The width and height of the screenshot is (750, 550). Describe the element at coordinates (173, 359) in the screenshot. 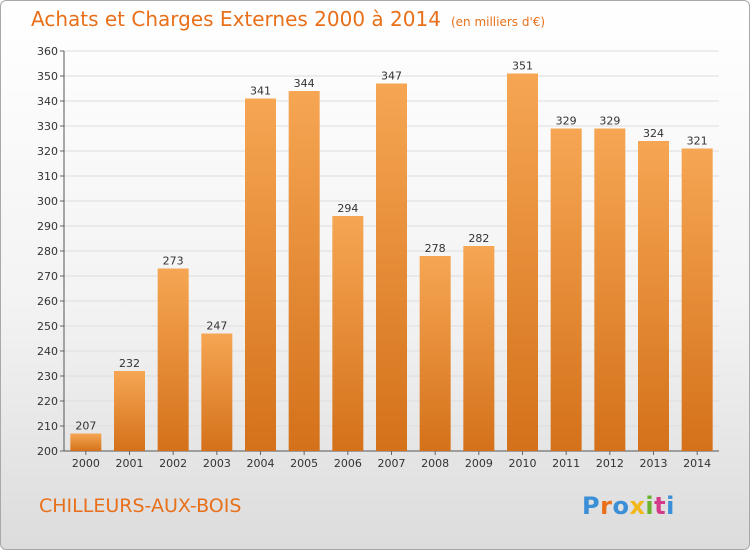

I see `bar-2002` at that location.